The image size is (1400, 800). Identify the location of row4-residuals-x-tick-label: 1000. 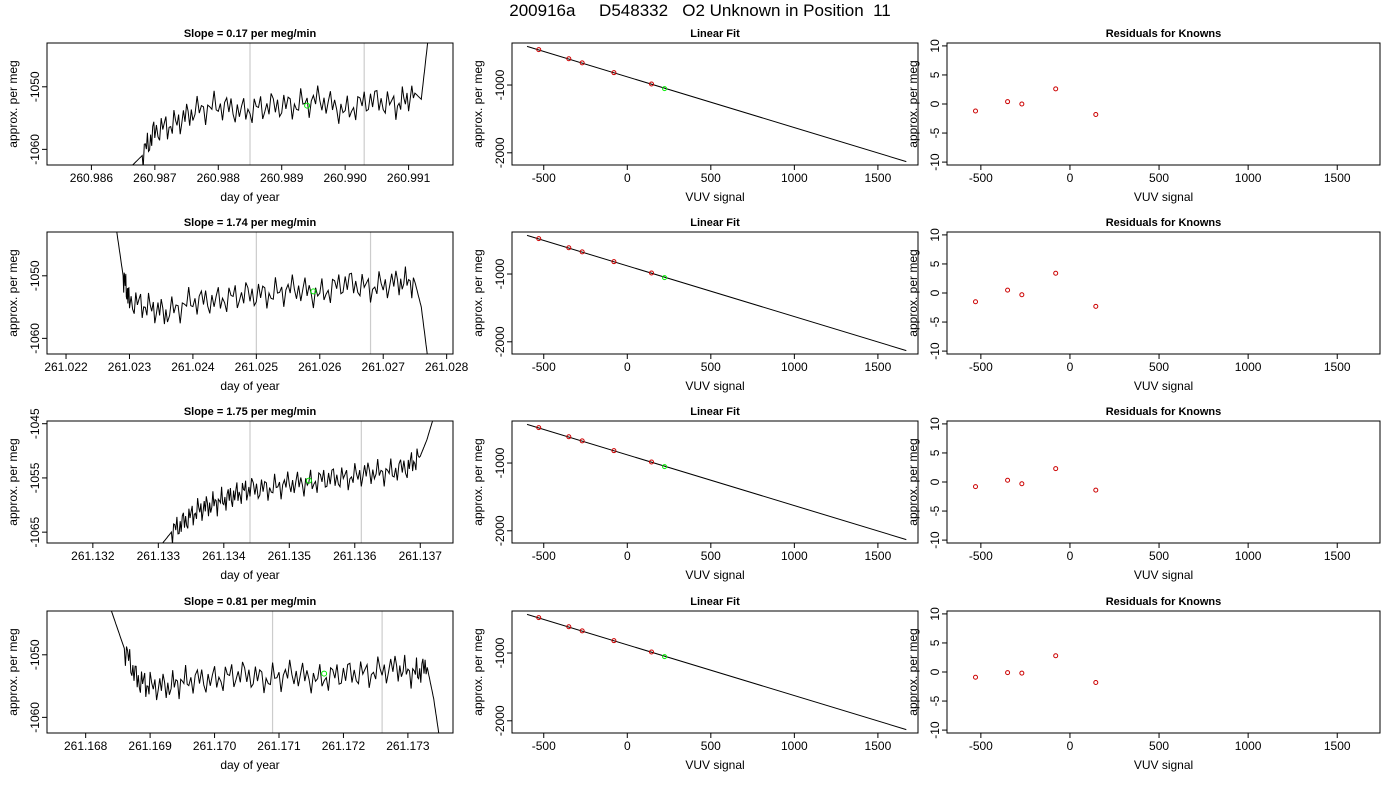
(1248, 746).